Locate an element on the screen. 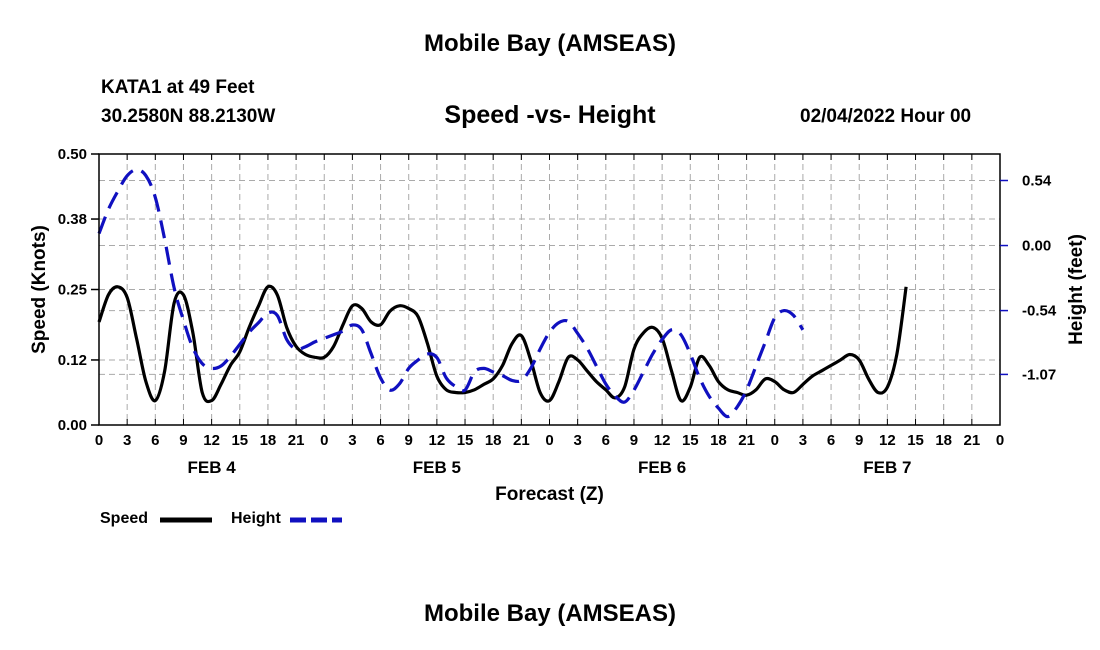 The height and width of the screenshot is (650, 1100). legend-speed-label: Speed is located at coordinates (124, 518).